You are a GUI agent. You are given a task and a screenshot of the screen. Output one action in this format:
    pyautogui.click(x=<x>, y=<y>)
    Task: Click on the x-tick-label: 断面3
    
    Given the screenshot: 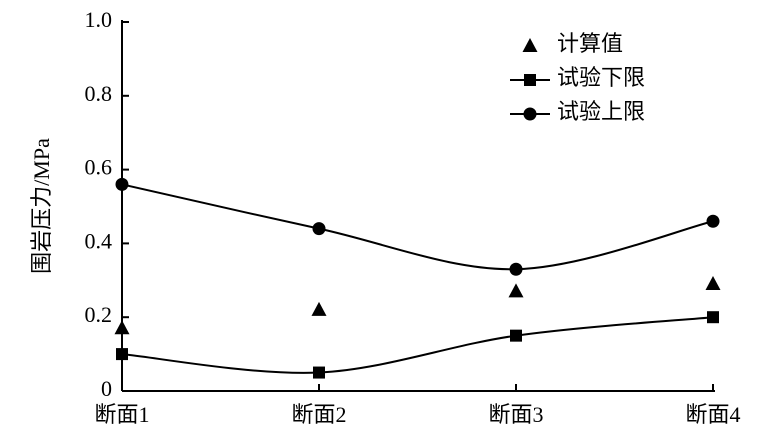 What is the action you would take?
    pyautogui.click(x=515, y=414)
    